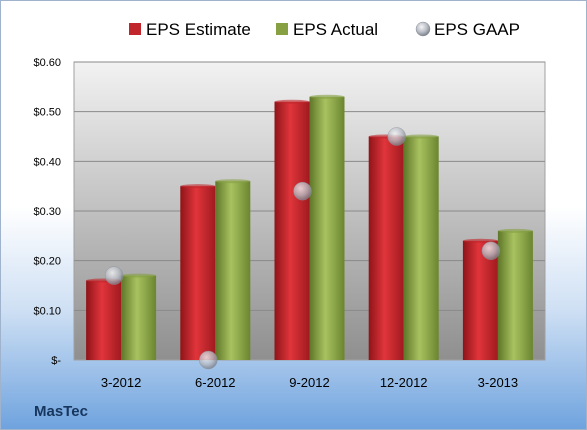  Describe the element at coordinates (477, 29) in the screenshot. I see `legend-label: EPS GAAP` at that location.